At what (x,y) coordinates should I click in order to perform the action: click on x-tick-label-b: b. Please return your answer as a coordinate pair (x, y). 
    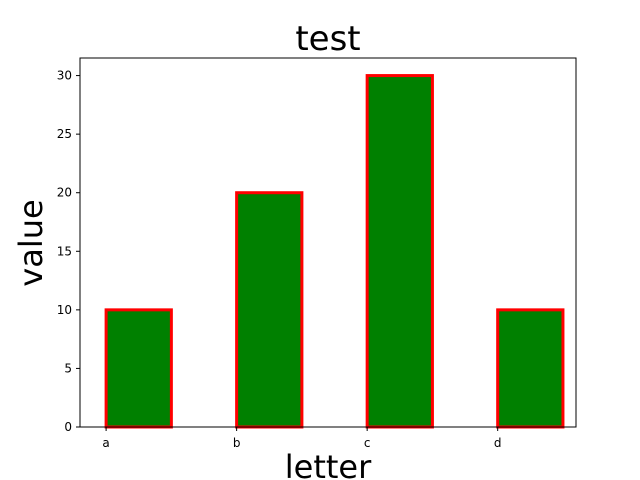
    Looking at the image, I should click on (237, 443).